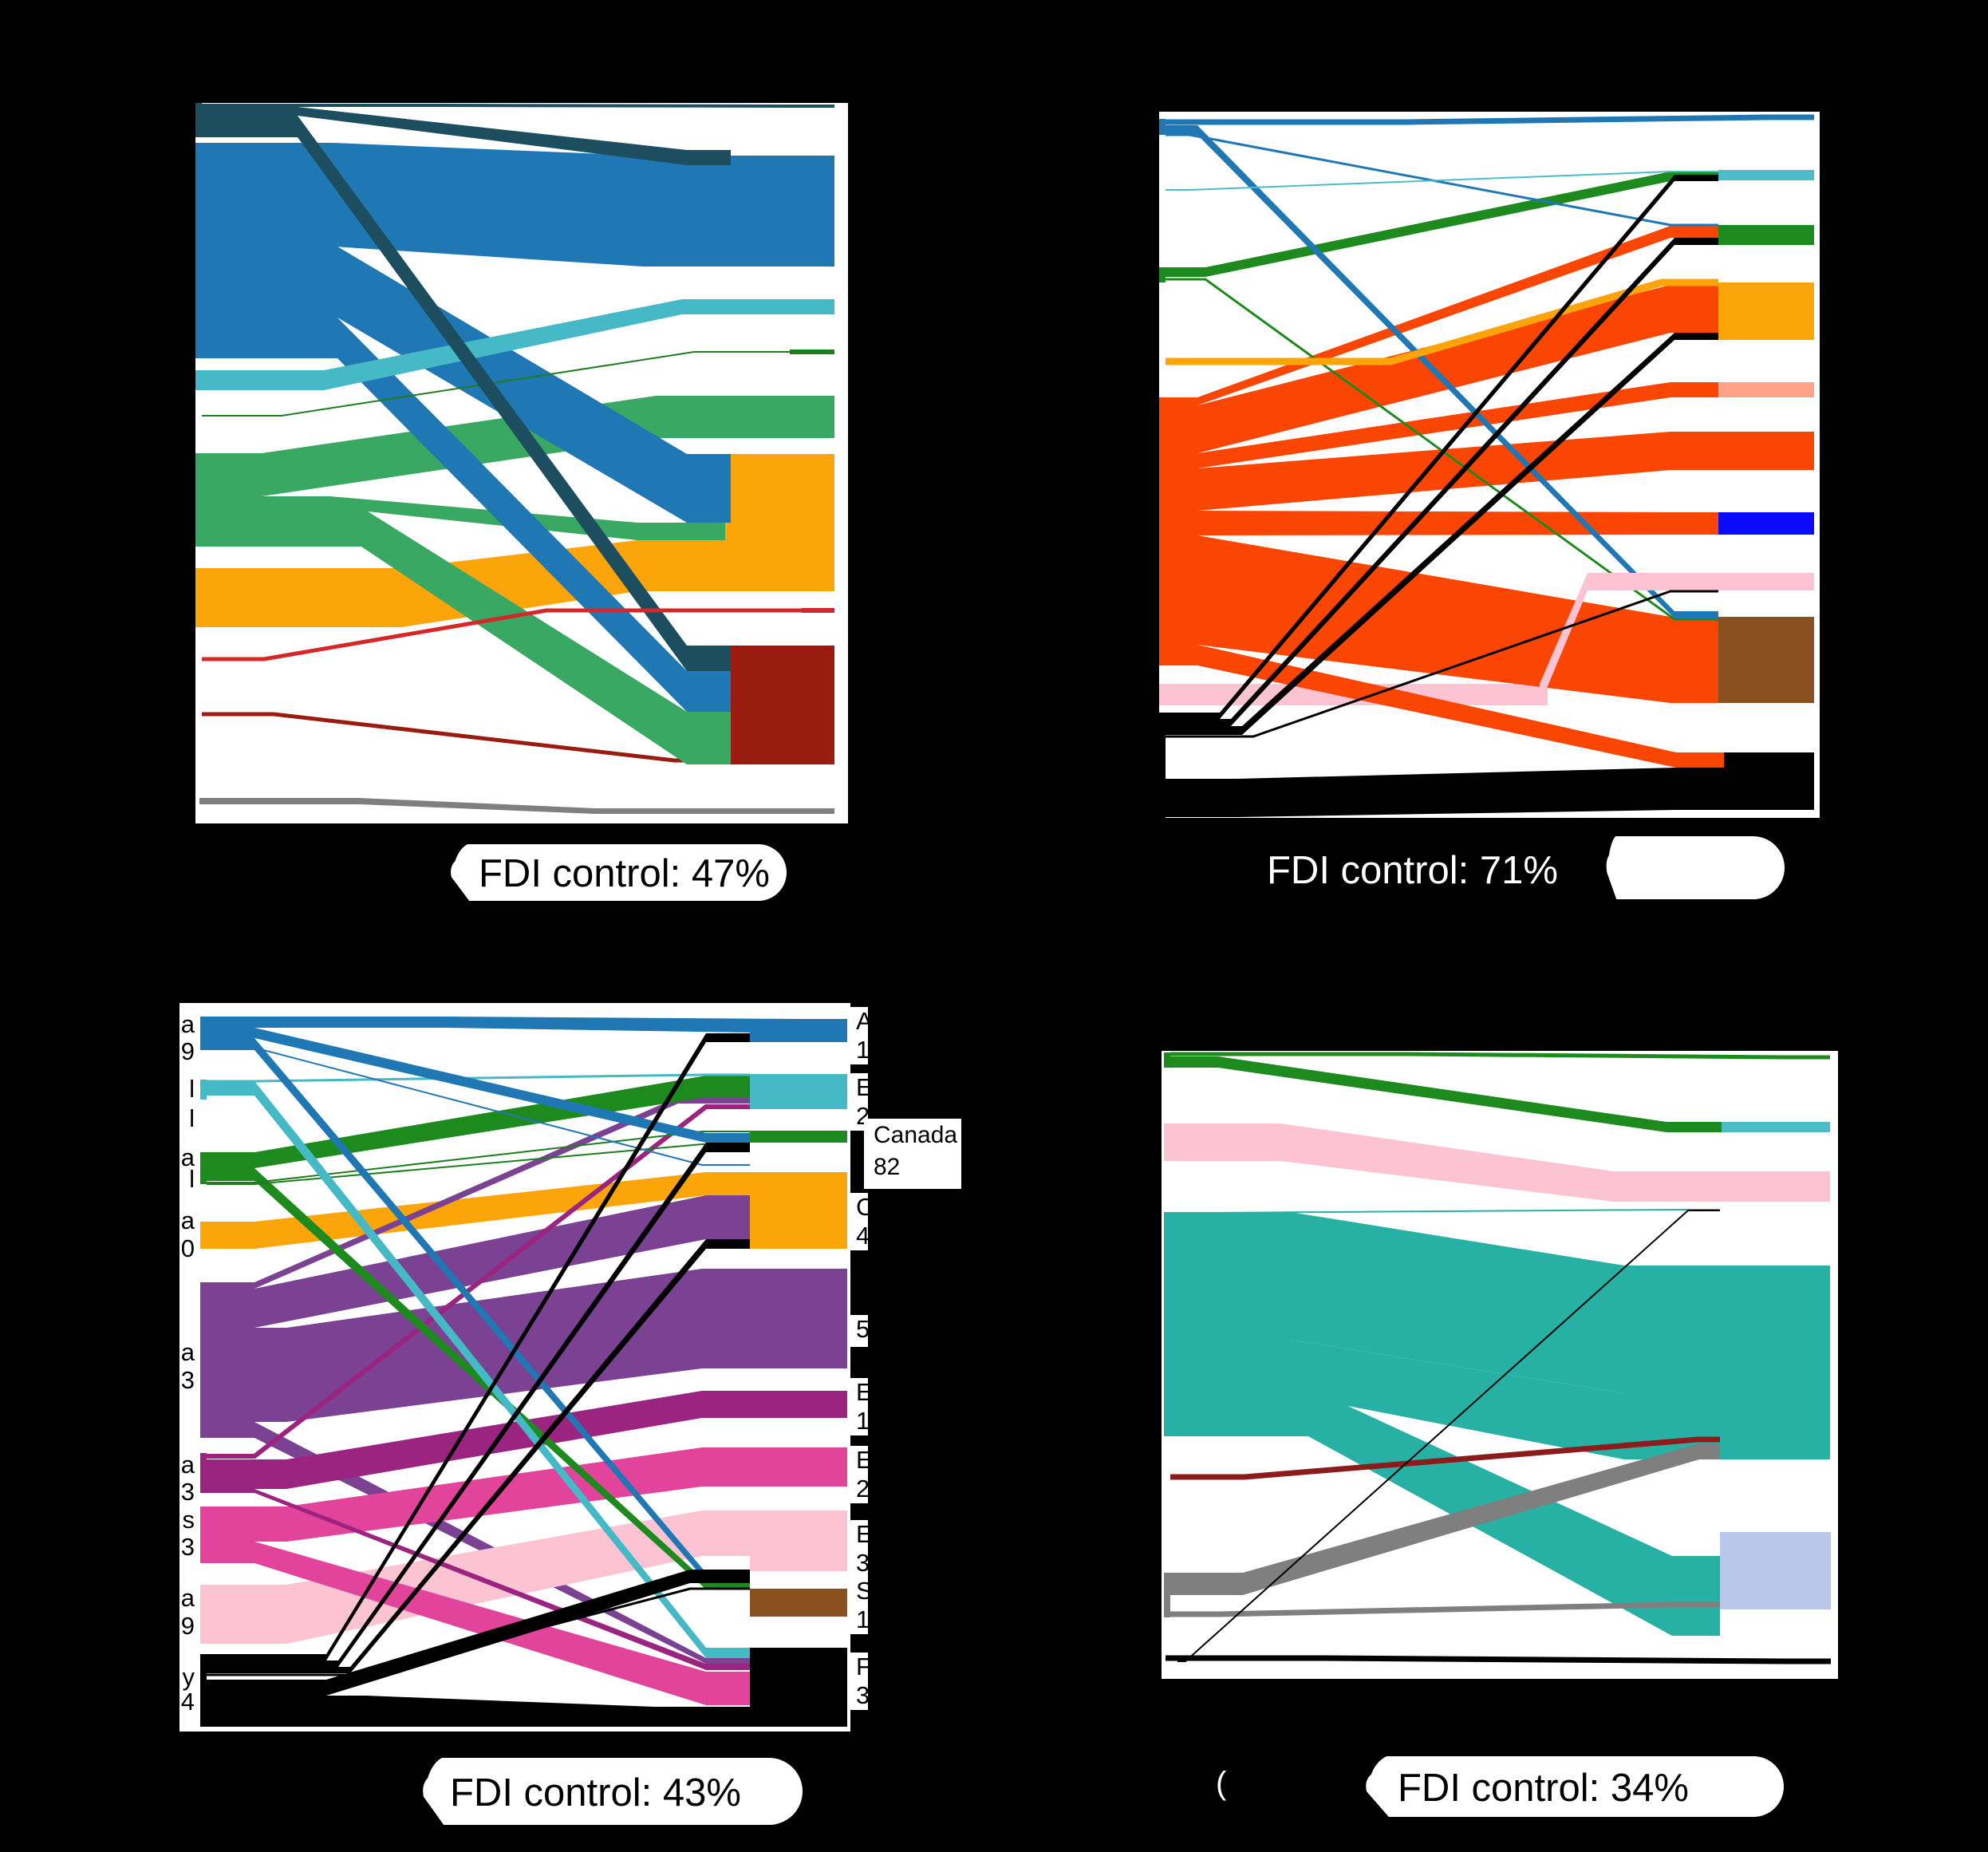  What do you see at coordinates (1412, 870) in the screenshot?
I see `svg-text: FDI control: 71%` at bounding box center [1412, 870].